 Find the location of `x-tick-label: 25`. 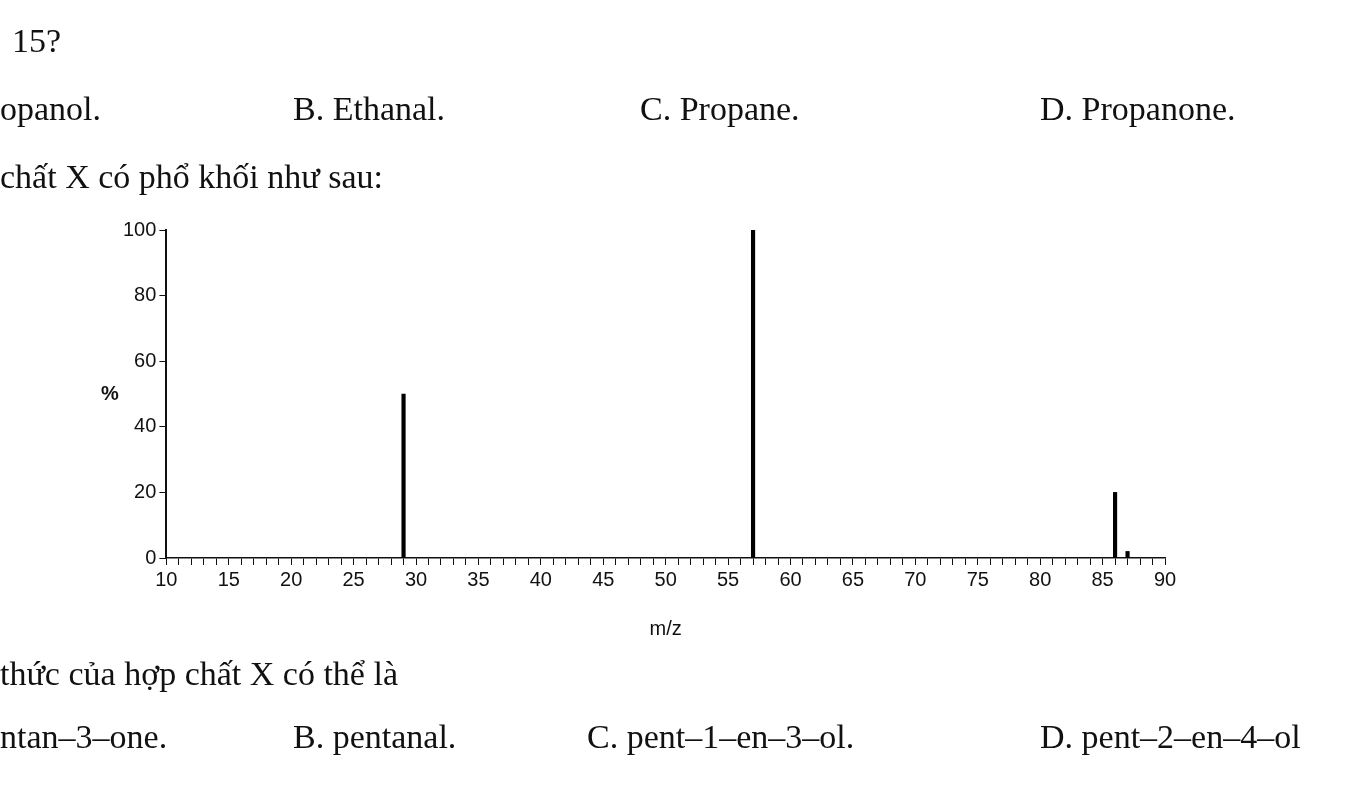

x-tick-label: 25 is located at coordinates (353, 578).